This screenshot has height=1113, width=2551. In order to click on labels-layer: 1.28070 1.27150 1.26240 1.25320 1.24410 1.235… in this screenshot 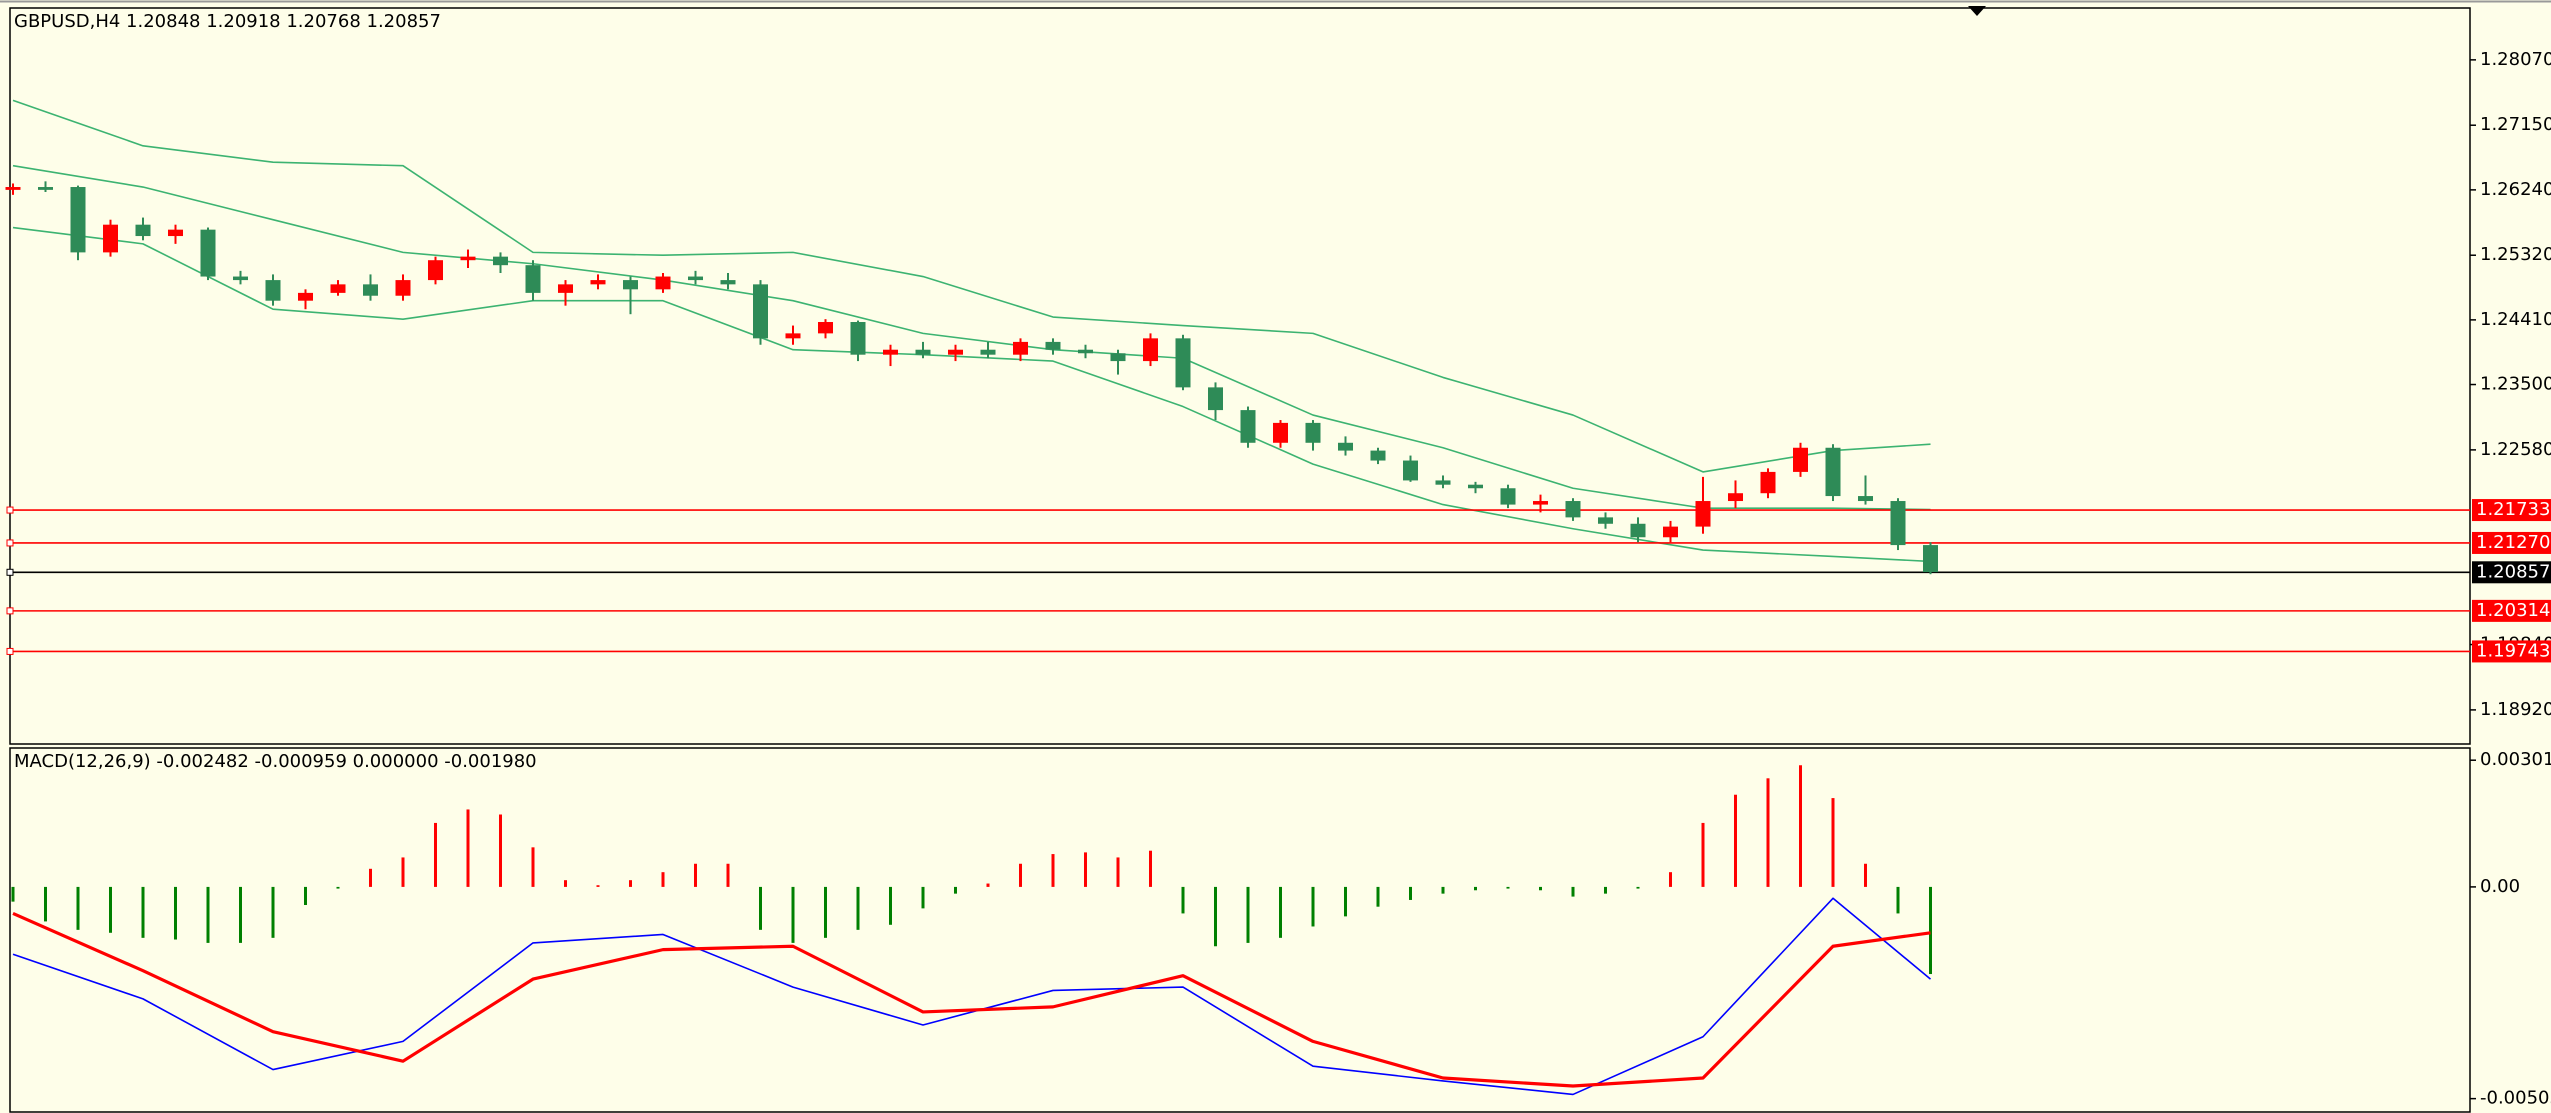, I will do `click(2510, 579)`.